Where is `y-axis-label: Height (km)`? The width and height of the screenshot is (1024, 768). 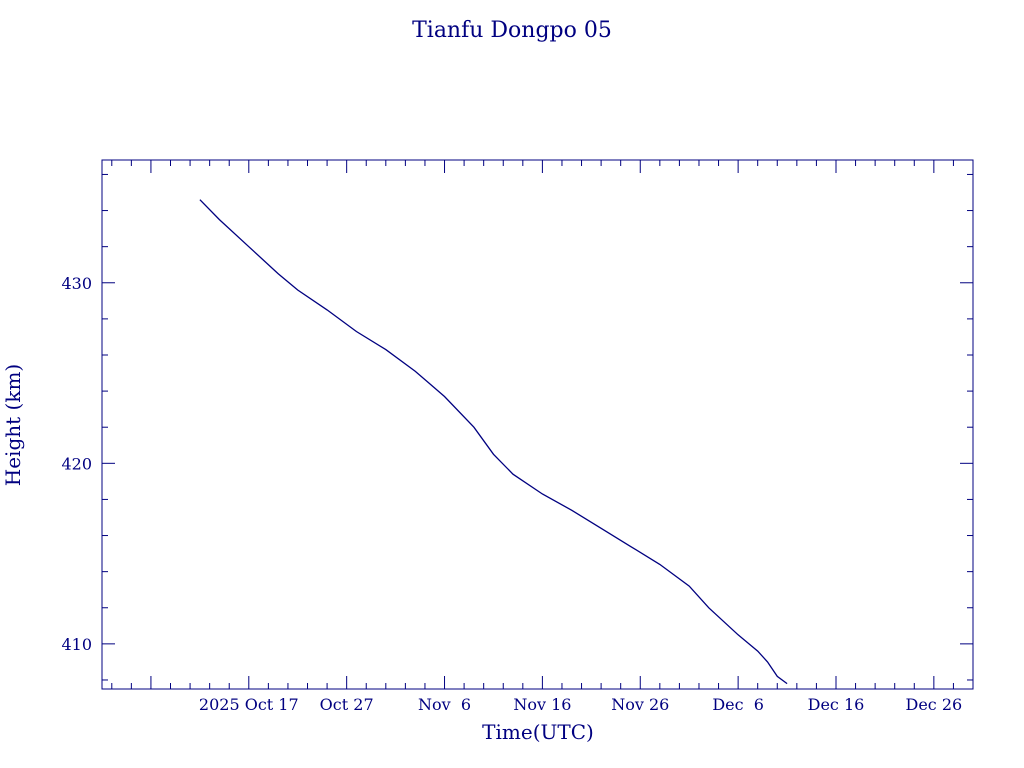 y-axis-label: Height (km) is located at coordinates (13, 425).